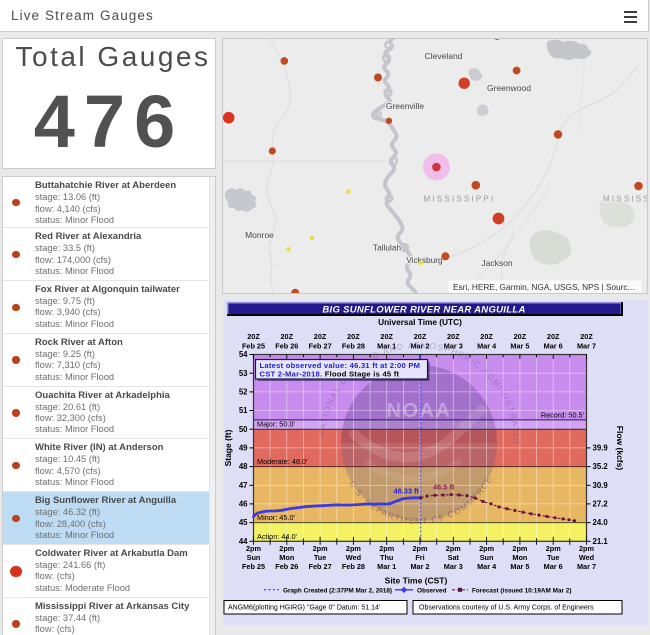 The height and width of the screenshot is (635, 650). Describe the element at coordinates (330, 373) in the screenshot. I see `svg-text:CST 2-Mar-2018. Flood Stage i: CST 2-Mar-2018. Flood Stage is 45 ft` at that location.